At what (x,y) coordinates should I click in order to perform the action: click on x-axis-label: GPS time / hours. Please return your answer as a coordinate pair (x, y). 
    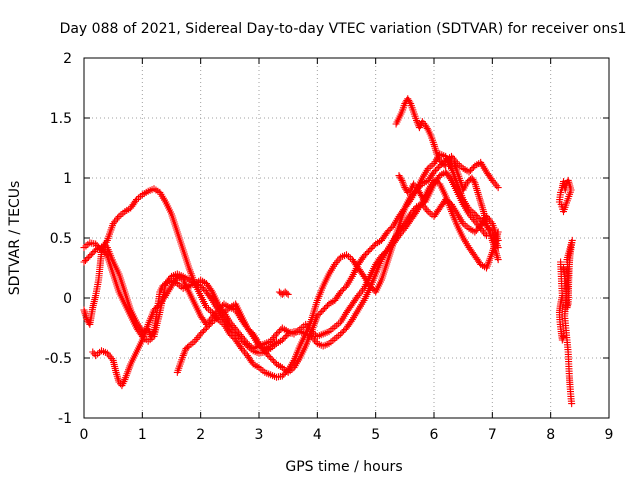
    Looking at the image, I should click on (343, 467).